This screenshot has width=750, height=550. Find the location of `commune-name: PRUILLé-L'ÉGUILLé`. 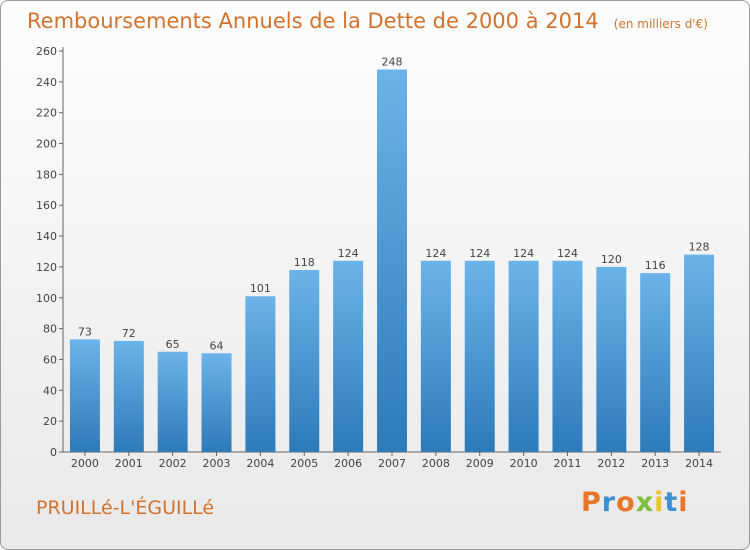

commune-name: PRUILLé-L'ÉGUILLé is located at coordinates (125, 508).